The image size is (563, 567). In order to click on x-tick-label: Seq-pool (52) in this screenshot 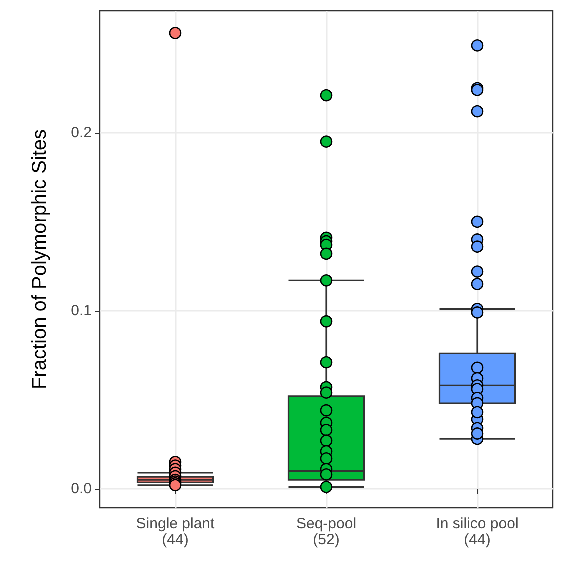, I will do `click(326, 532)`.